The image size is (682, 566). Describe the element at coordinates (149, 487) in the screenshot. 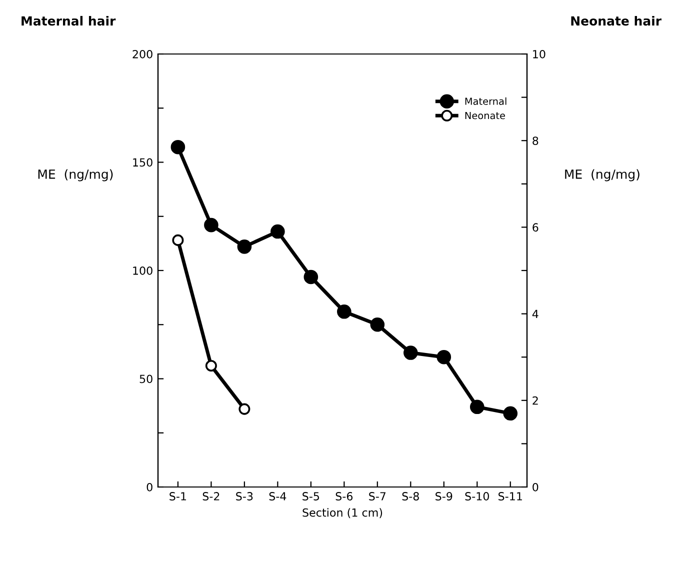

I see `y-tick-label: 0` at that location.